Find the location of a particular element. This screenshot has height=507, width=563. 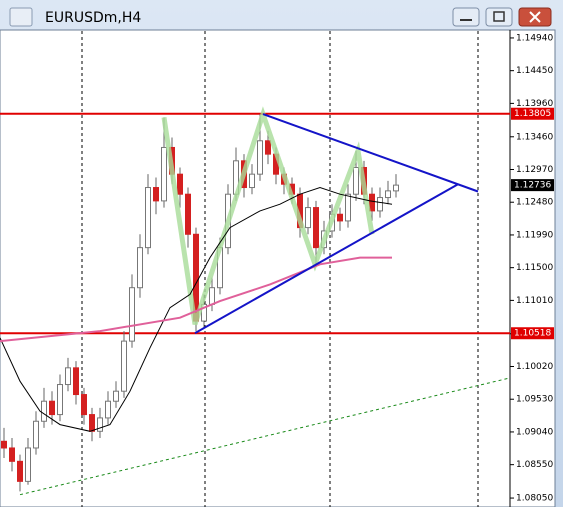

level-label: 1.10518 is located at coordinates (532, 334).